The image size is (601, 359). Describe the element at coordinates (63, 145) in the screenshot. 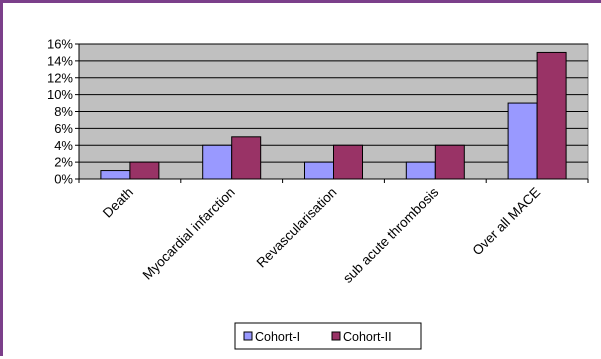

I see `y-tick-label: 4%` at that location.